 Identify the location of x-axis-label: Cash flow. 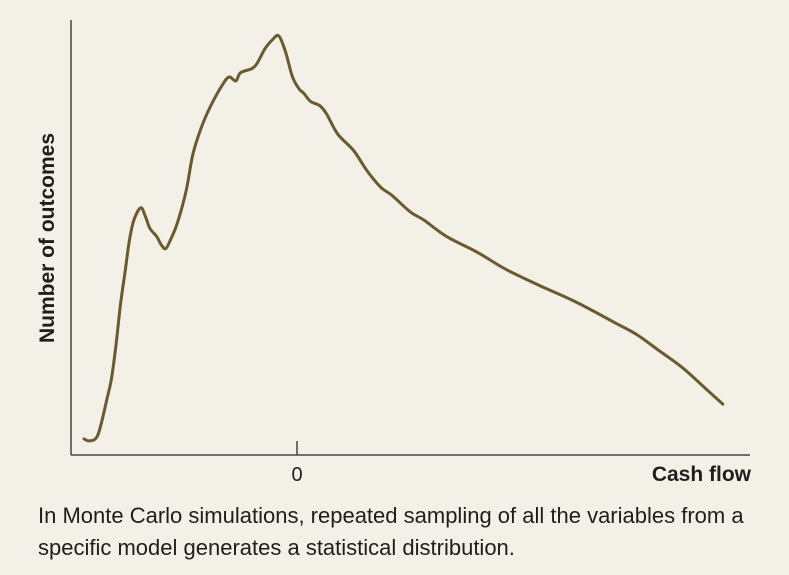
(702, 474).